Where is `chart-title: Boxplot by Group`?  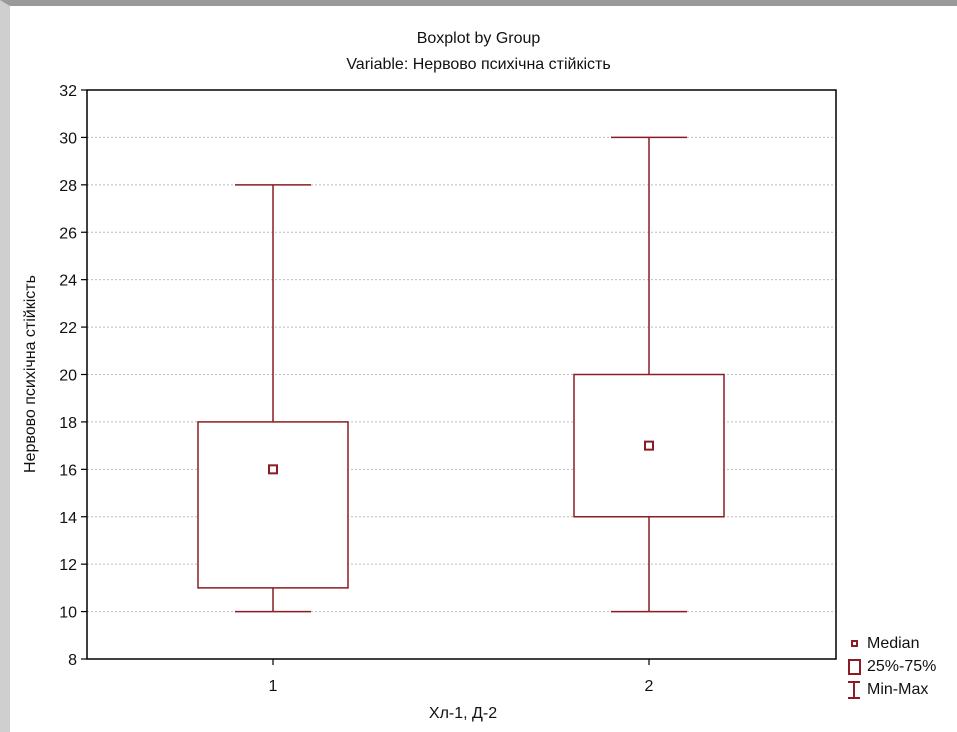
chart-title: Boxplot by Group is located at coordinates (478, 38).